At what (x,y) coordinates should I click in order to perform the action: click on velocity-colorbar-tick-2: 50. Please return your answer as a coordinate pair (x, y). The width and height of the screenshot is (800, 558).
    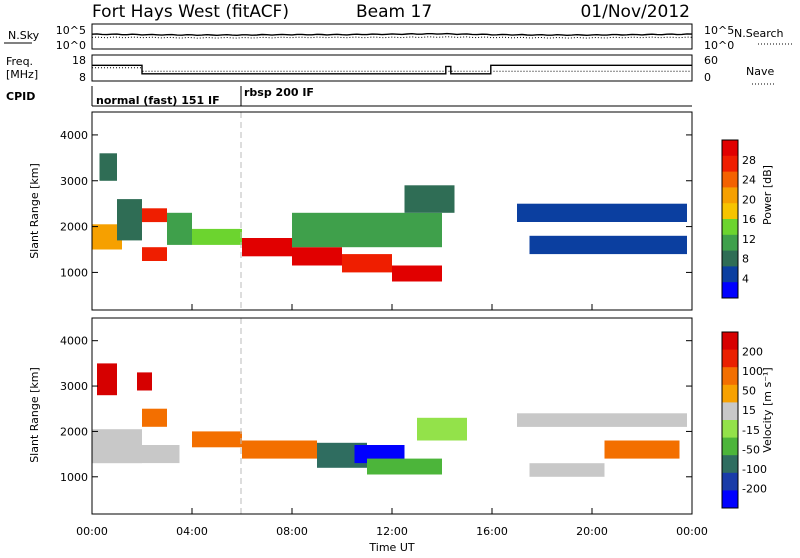
    Looking at the image, I should click on (749, 391).